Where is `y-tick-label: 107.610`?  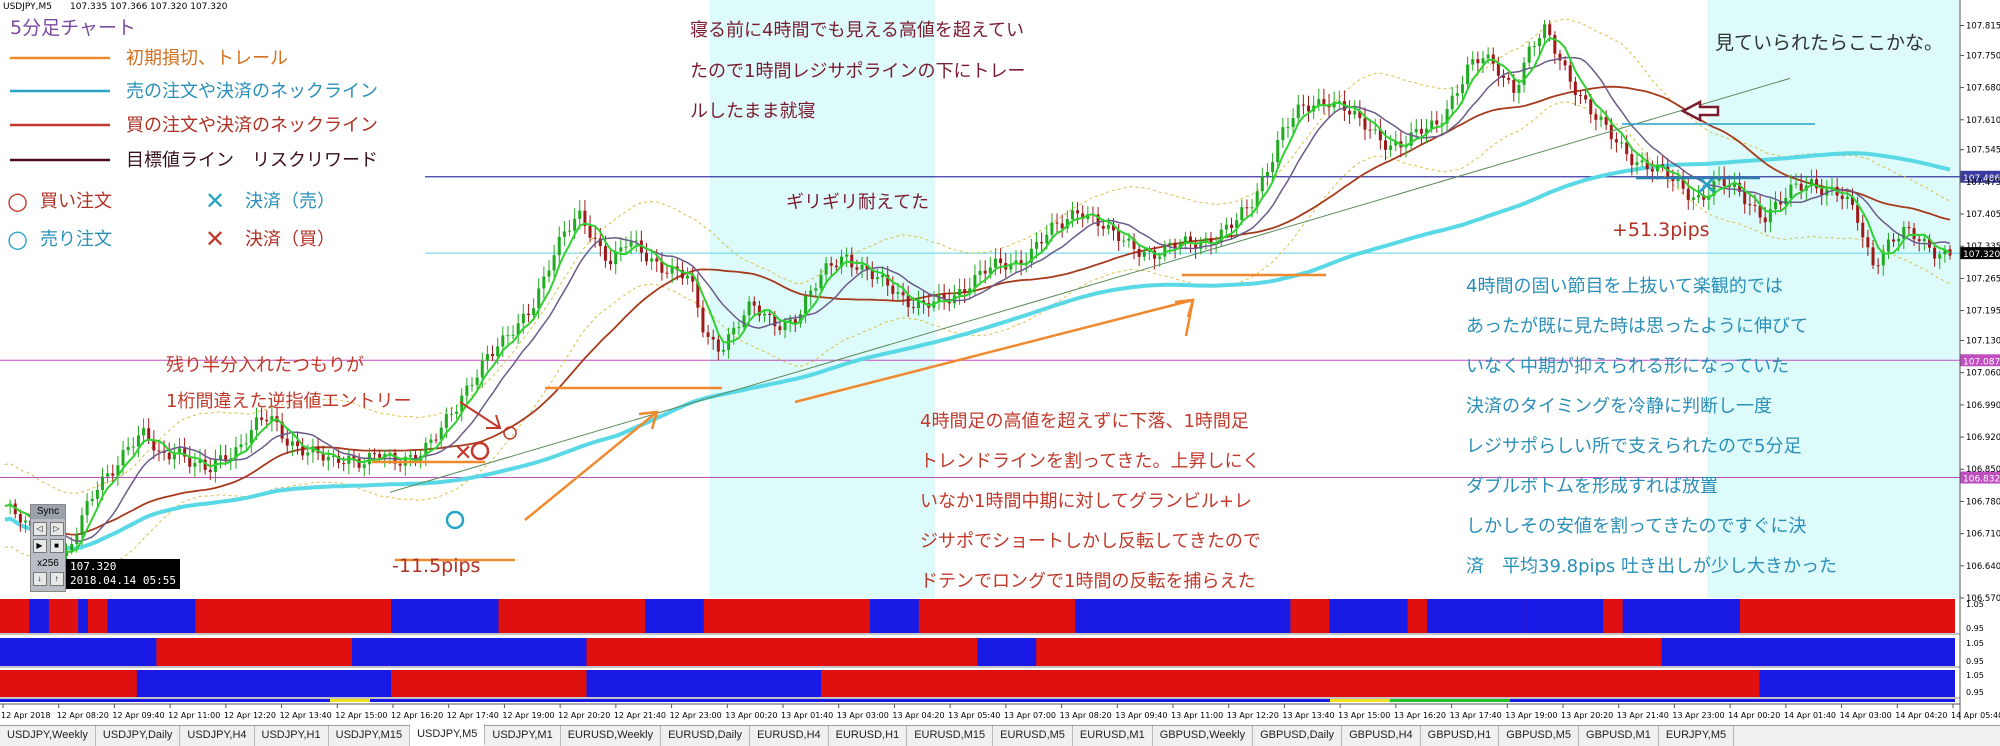 y-tick-label: 107.610 is located at coordinates (1983, 121).